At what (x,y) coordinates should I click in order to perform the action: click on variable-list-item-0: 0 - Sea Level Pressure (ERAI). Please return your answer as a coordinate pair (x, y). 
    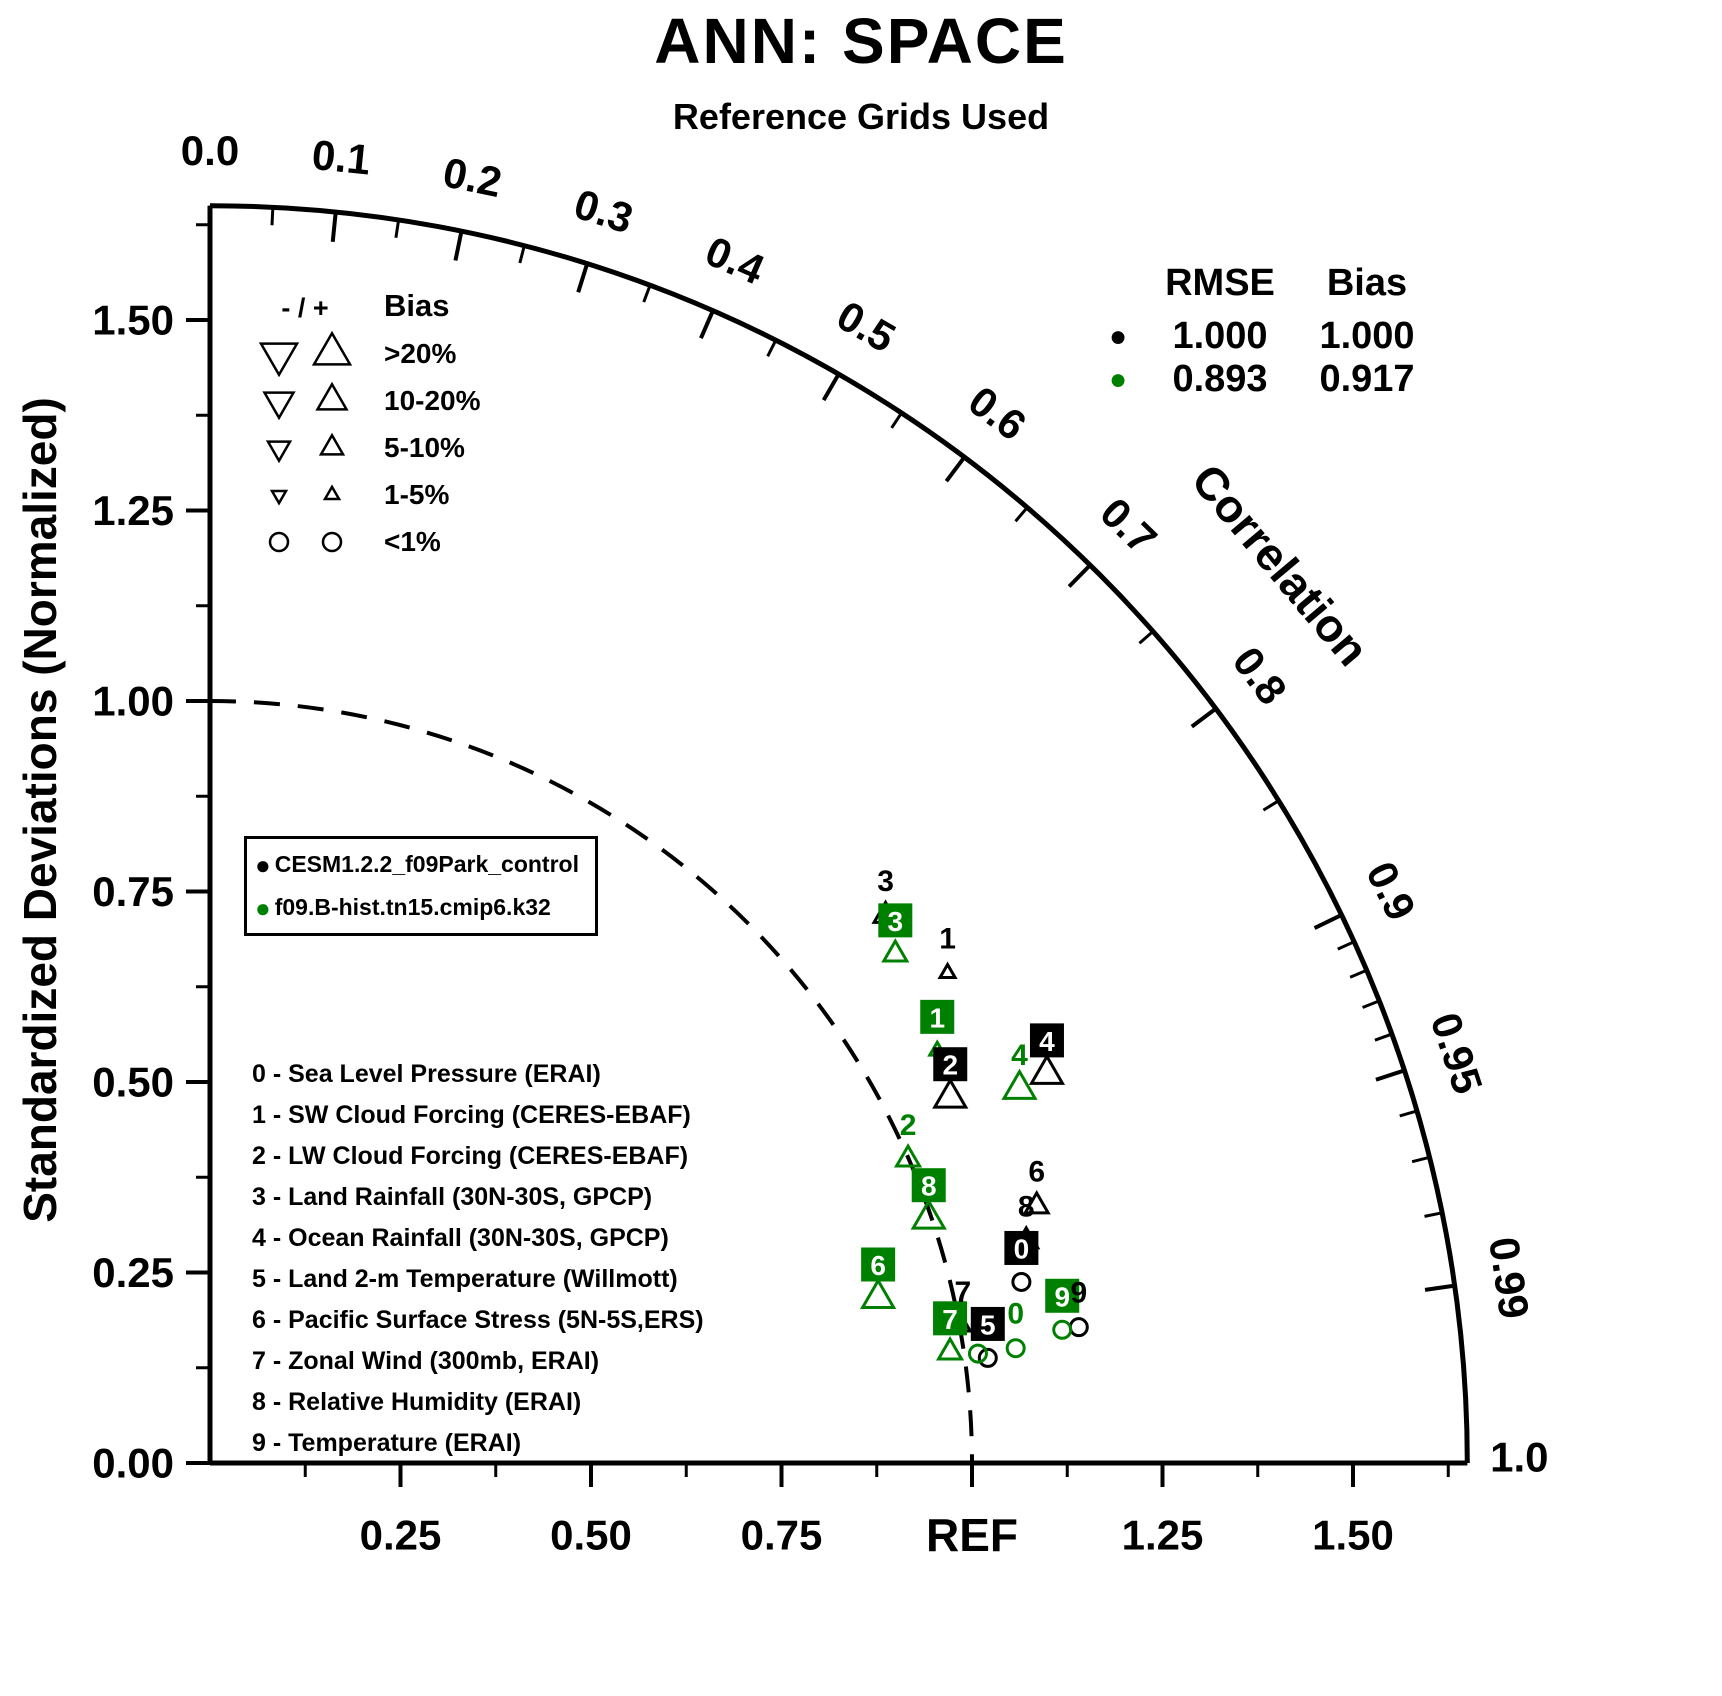
    Looking at the image, I should click on (426, 1074).